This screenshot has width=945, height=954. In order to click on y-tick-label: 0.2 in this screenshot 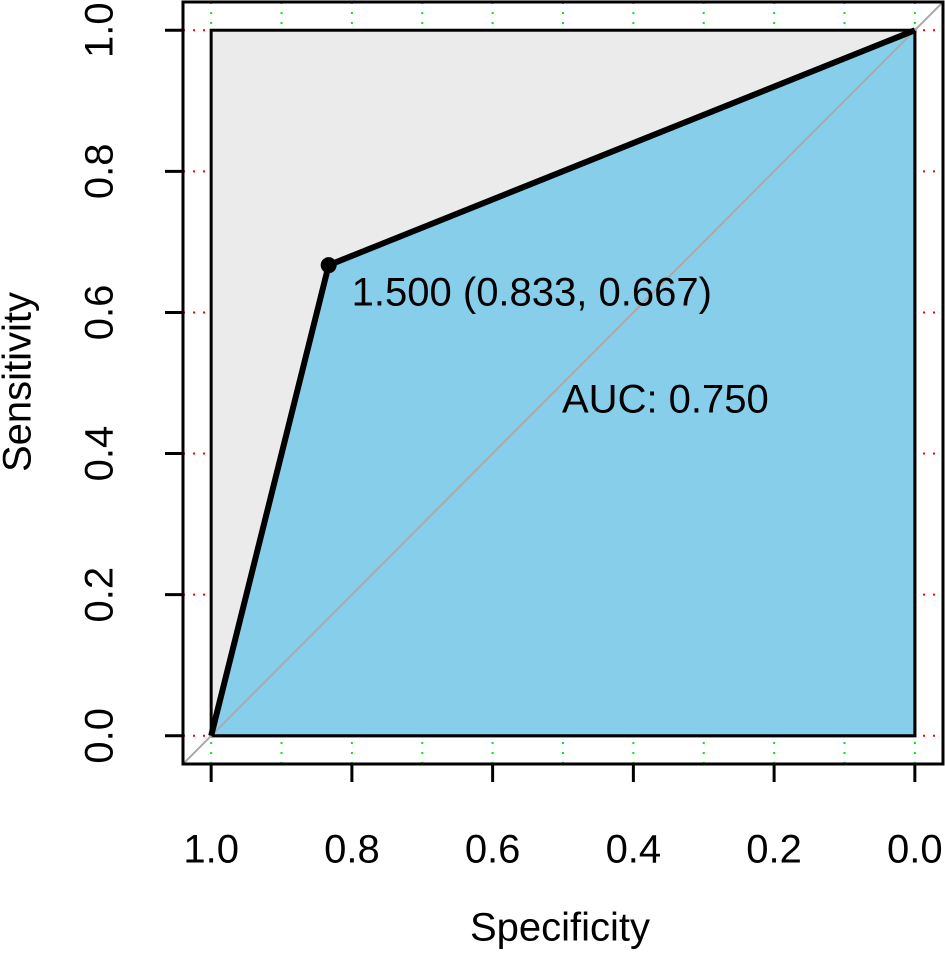, I will do `click(100, 595)`.